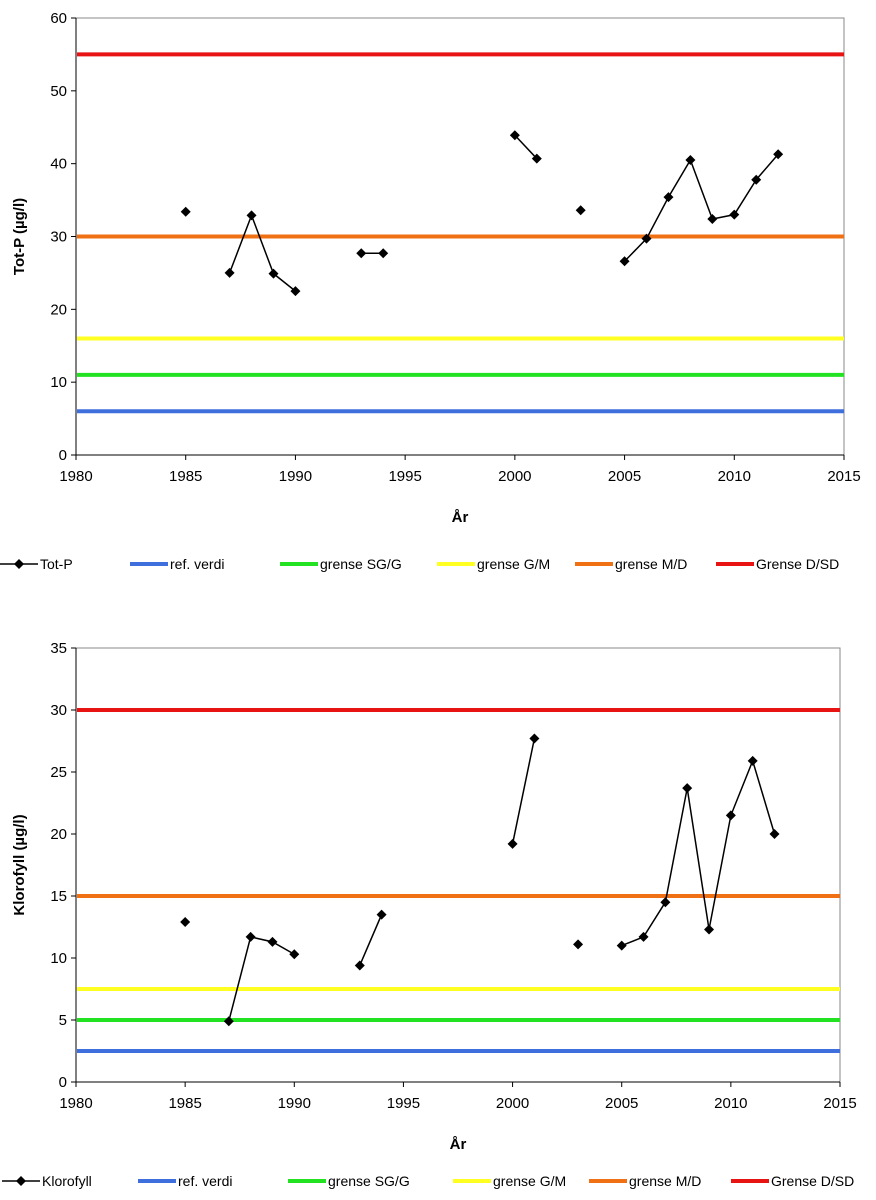 The image size is (876, 1200). What do you see at coordinates (19, 236) in the screenshot?
I see `y-axis-title: Tot-P (µg/l)` at bounding box center [19, 236].